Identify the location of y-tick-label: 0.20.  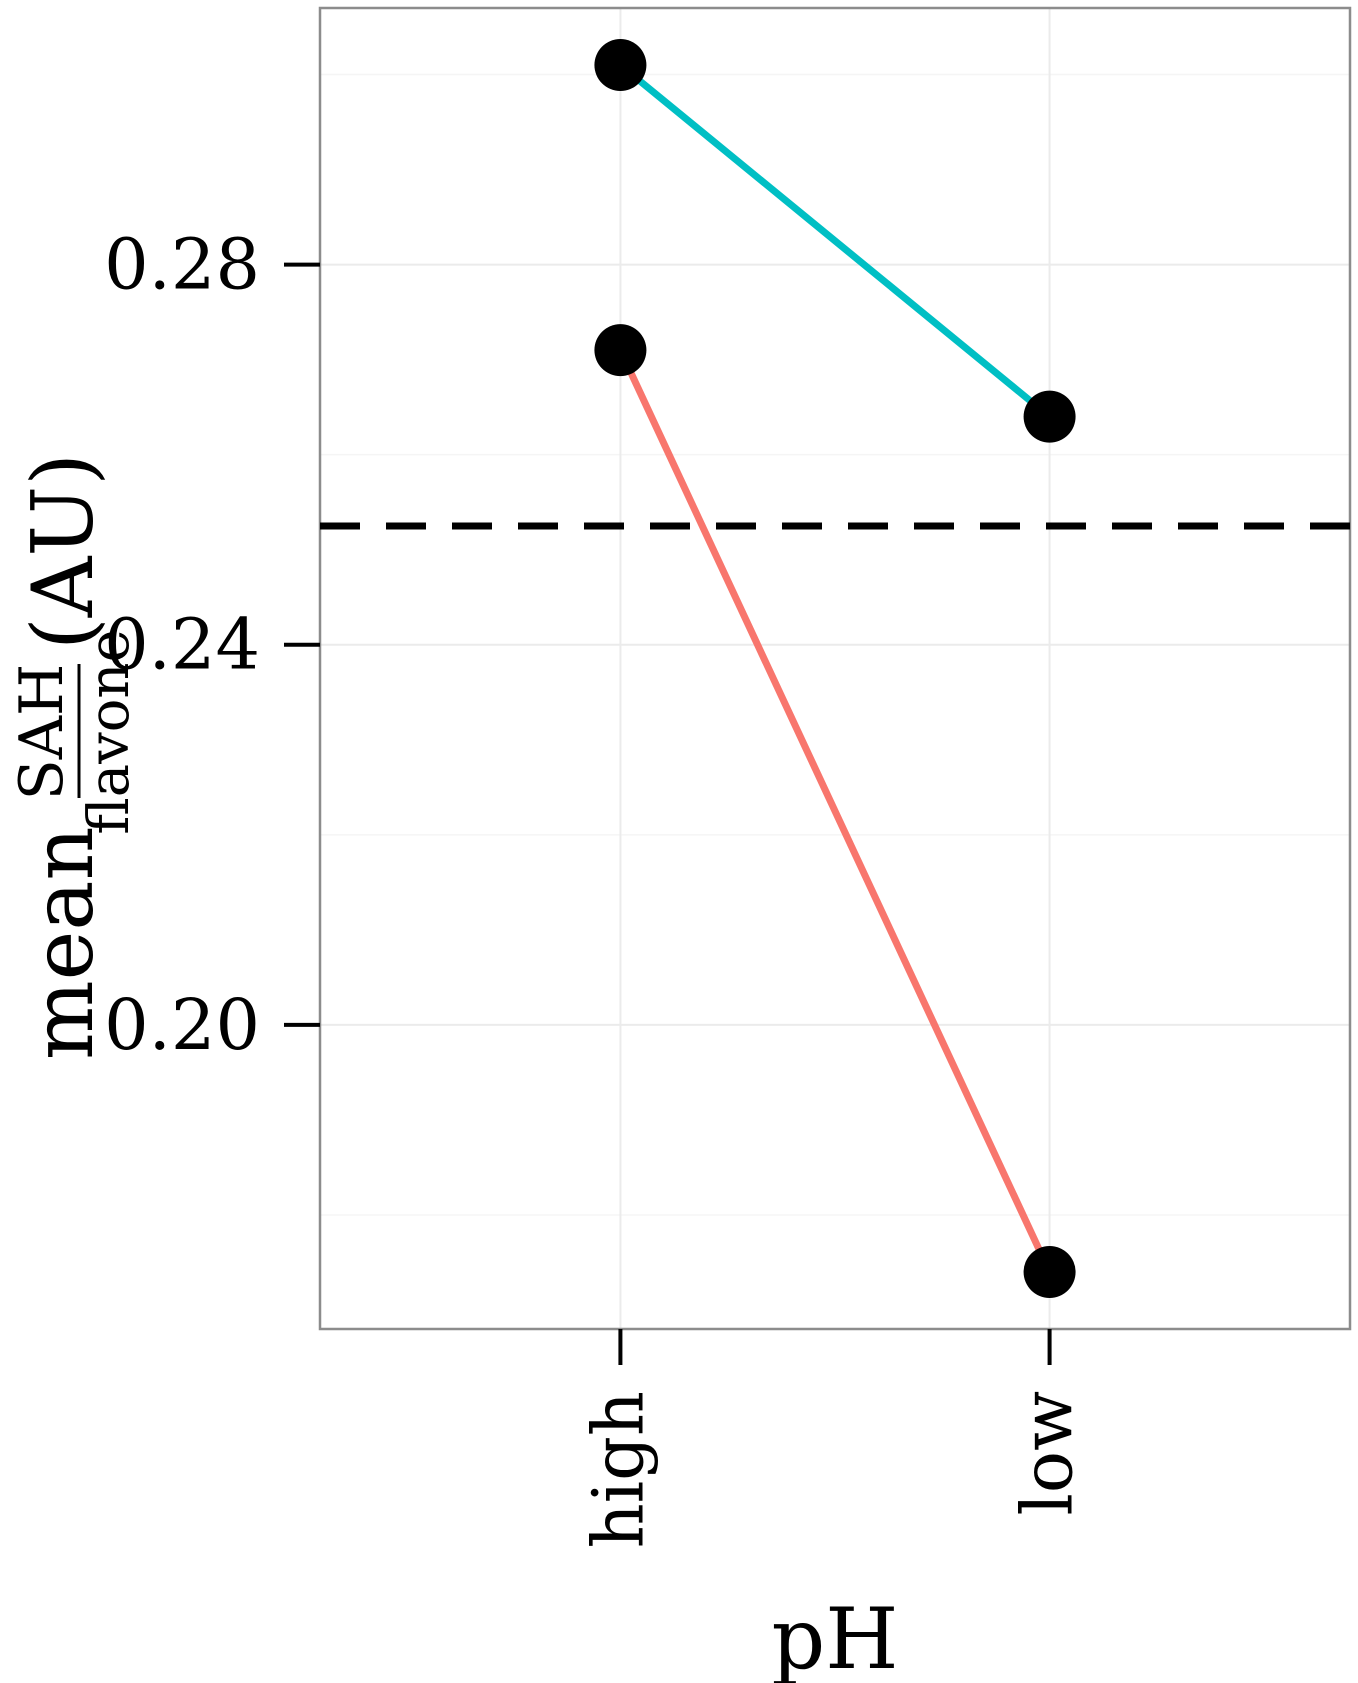
(182, 1025).